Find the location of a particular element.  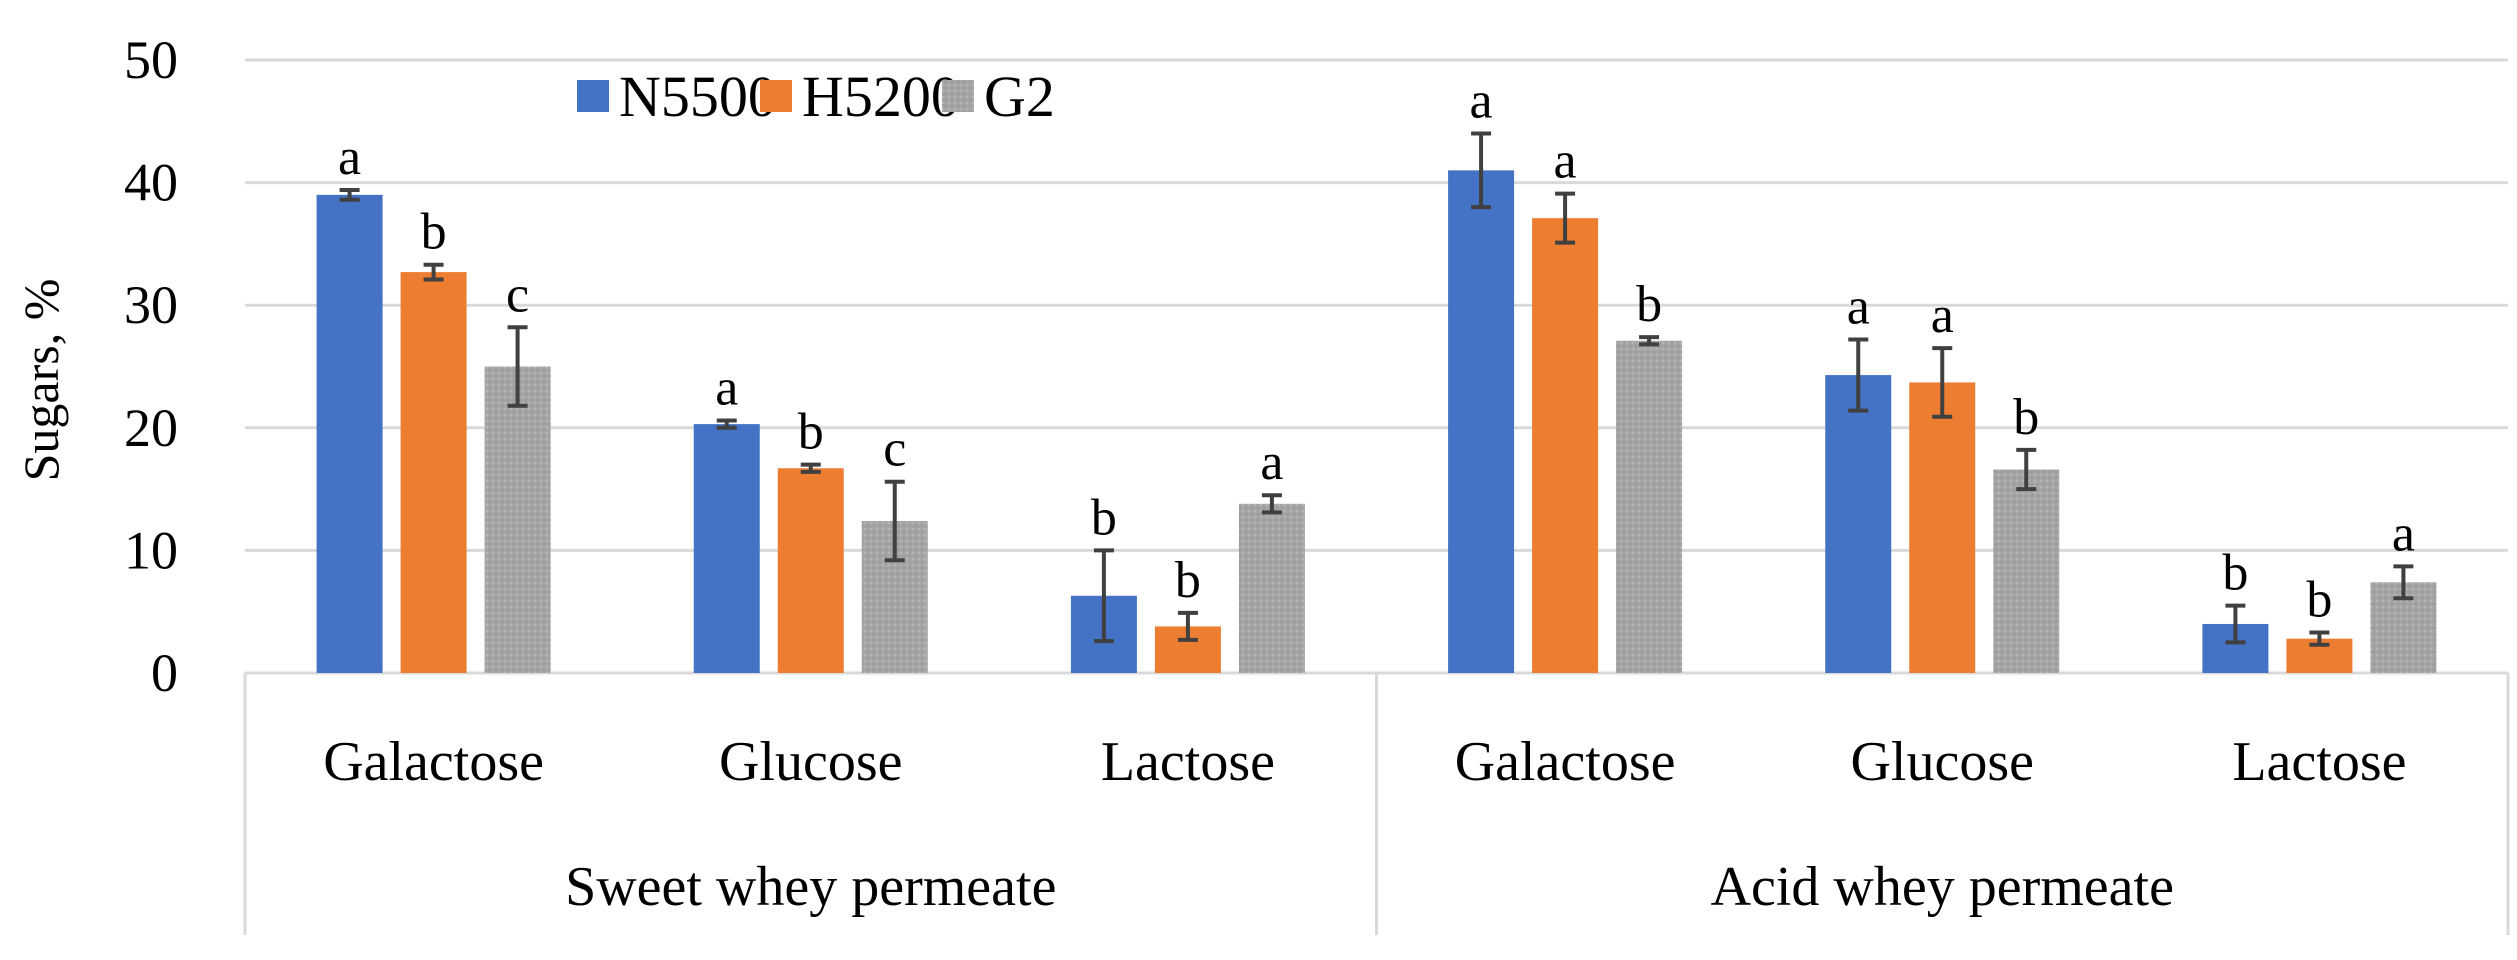

y-tick-label: 50 is located at coordinates (151, 60).